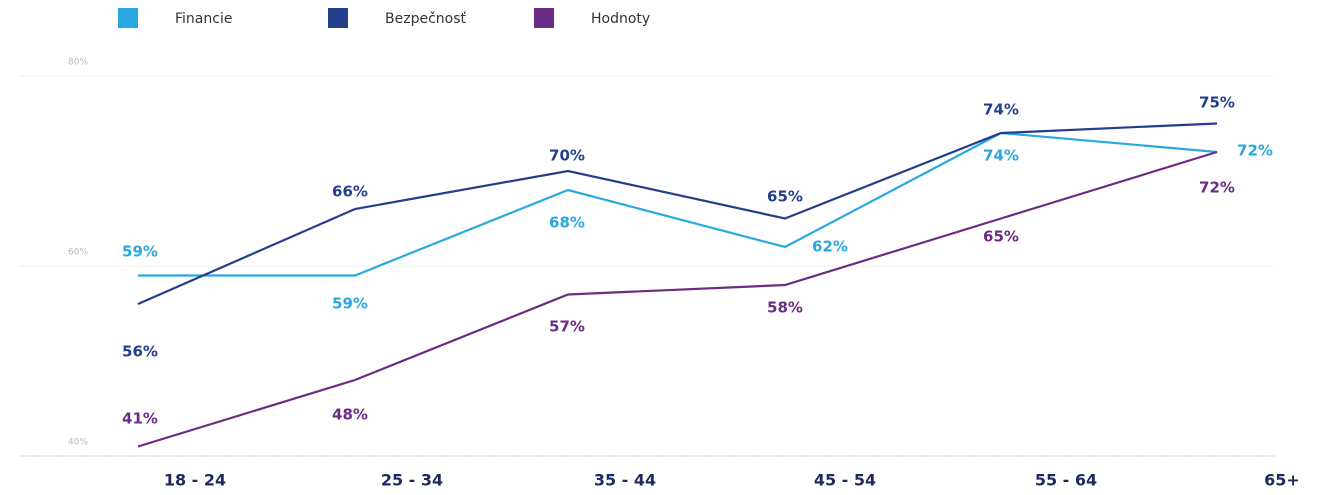  What do you see at coordinates (567, 156) in the screenshot?
I see `data-label: 70%` at bounding box center [567, 156].